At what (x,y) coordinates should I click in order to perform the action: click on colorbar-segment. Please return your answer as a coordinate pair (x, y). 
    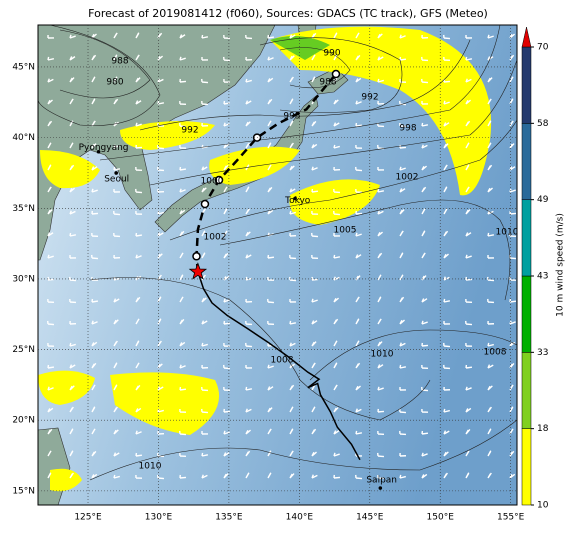
    Looking at the image, I should click on (526, 467).